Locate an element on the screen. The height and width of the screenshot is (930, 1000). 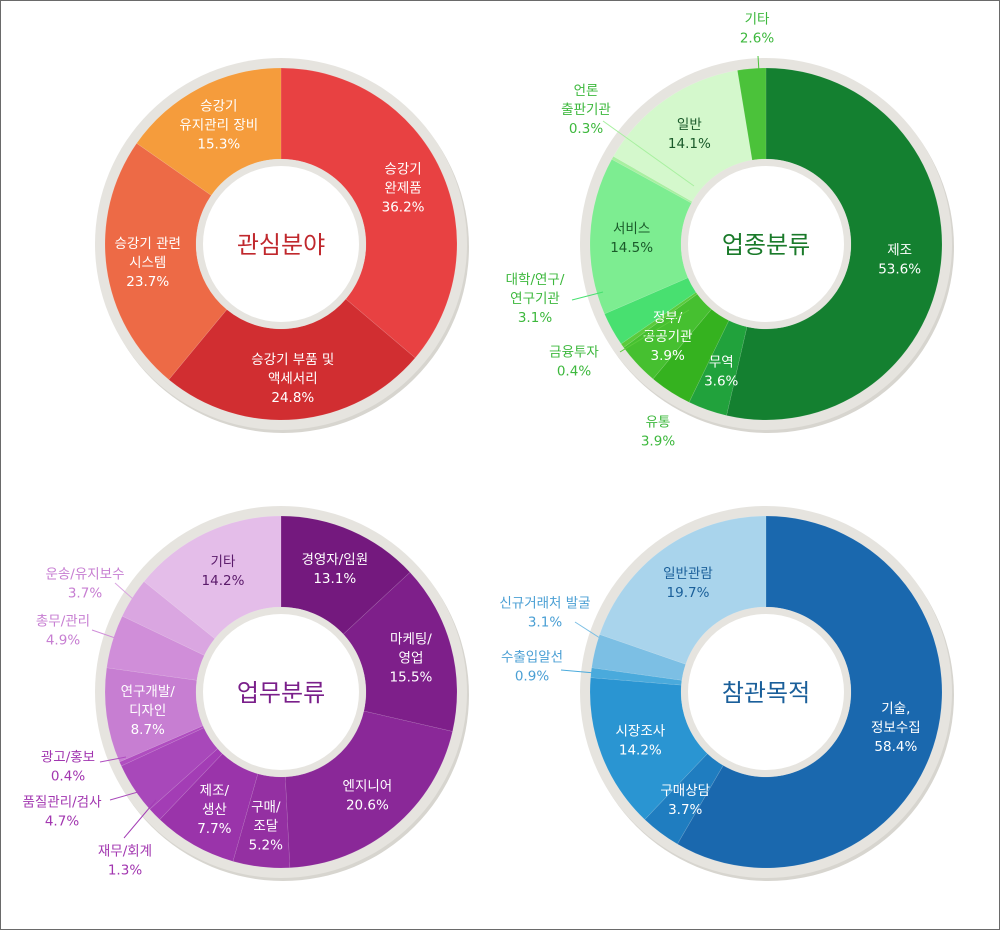
slice-label: 연구개발/디자인 8.7% is located at coordinates (148, 711).